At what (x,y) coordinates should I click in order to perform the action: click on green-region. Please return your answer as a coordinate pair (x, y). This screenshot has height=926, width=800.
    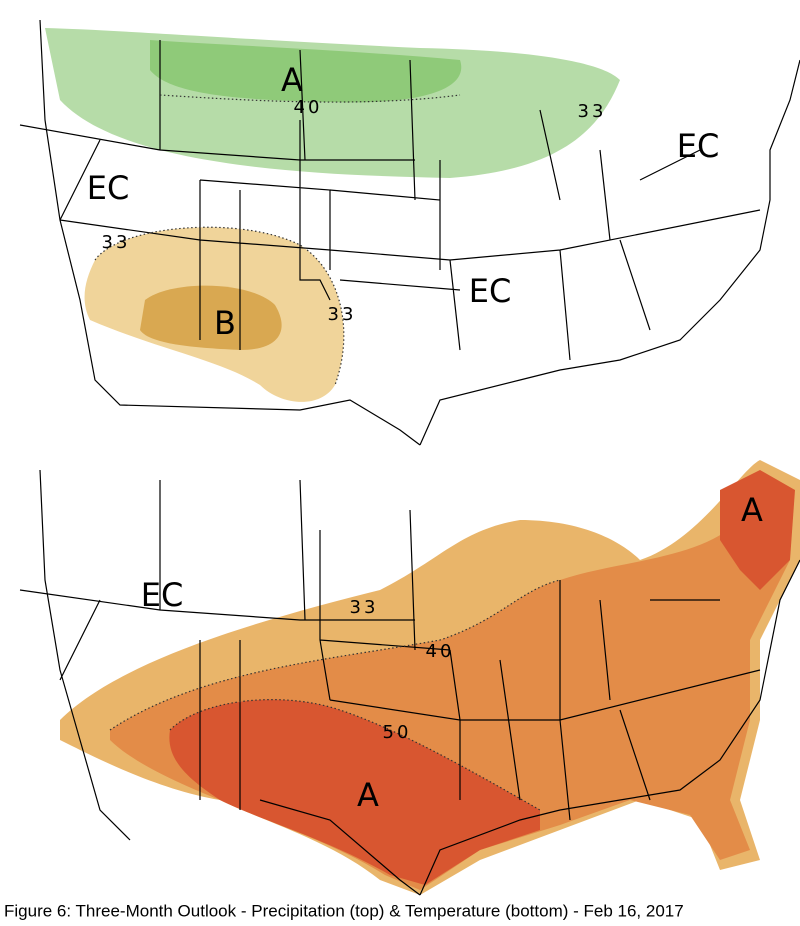
    Looking at the image, I should click on (332, 103).